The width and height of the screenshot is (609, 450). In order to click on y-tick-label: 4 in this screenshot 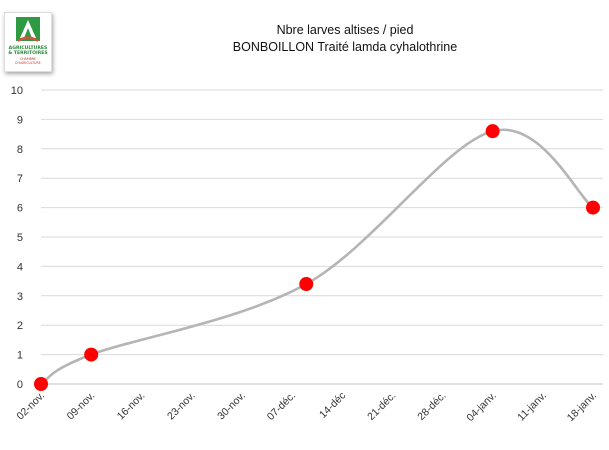, I will do `click(20, 267)`.